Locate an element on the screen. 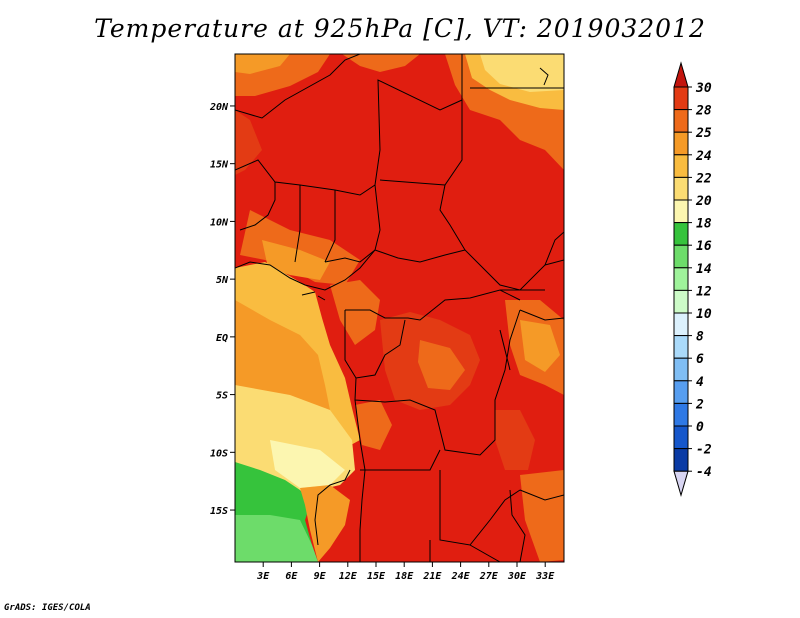 Image resolution: width=800 pixels, height=618 pixels. y-tick-label: 5S is located at coordinates (222, 396).